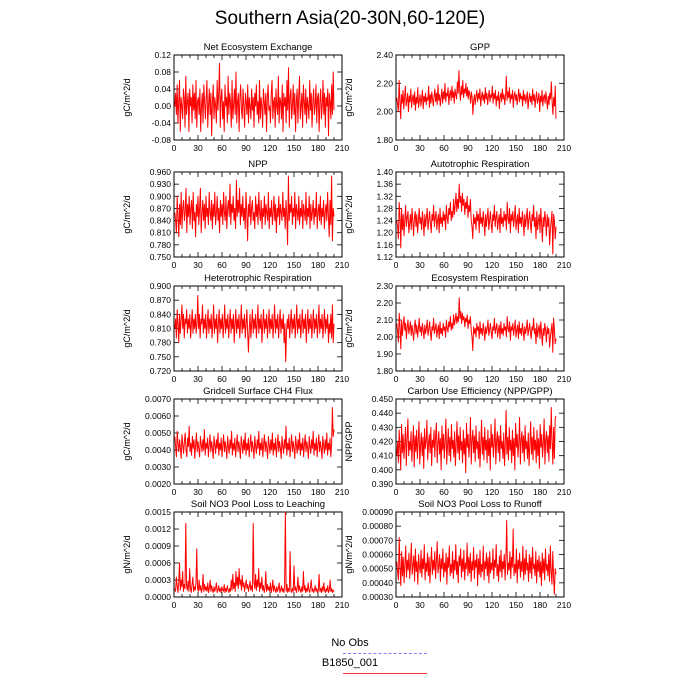 The image size is (700, 700). I want to click on y-tick-label: 0.750, so click(161, 357).